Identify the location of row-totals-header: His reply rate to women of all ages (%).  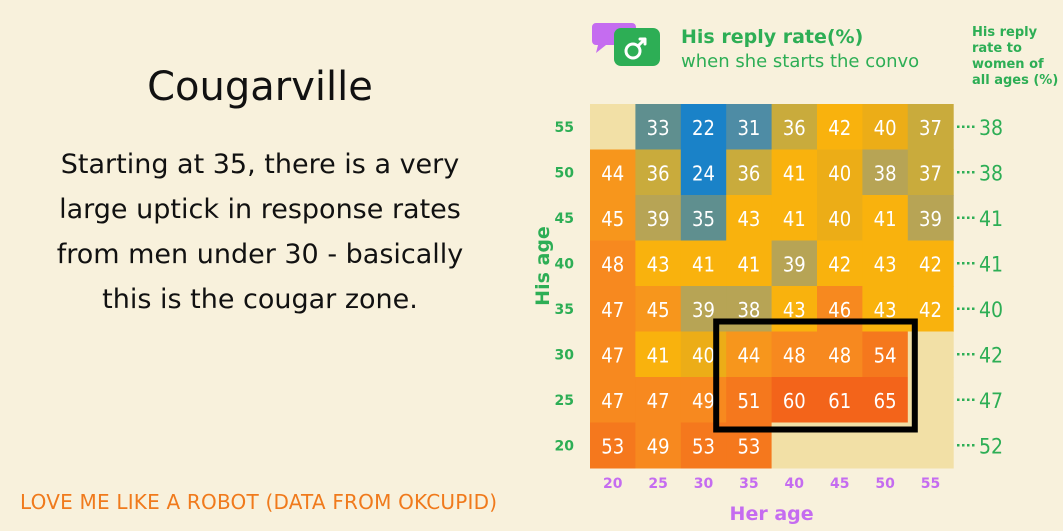
(1015, 56).